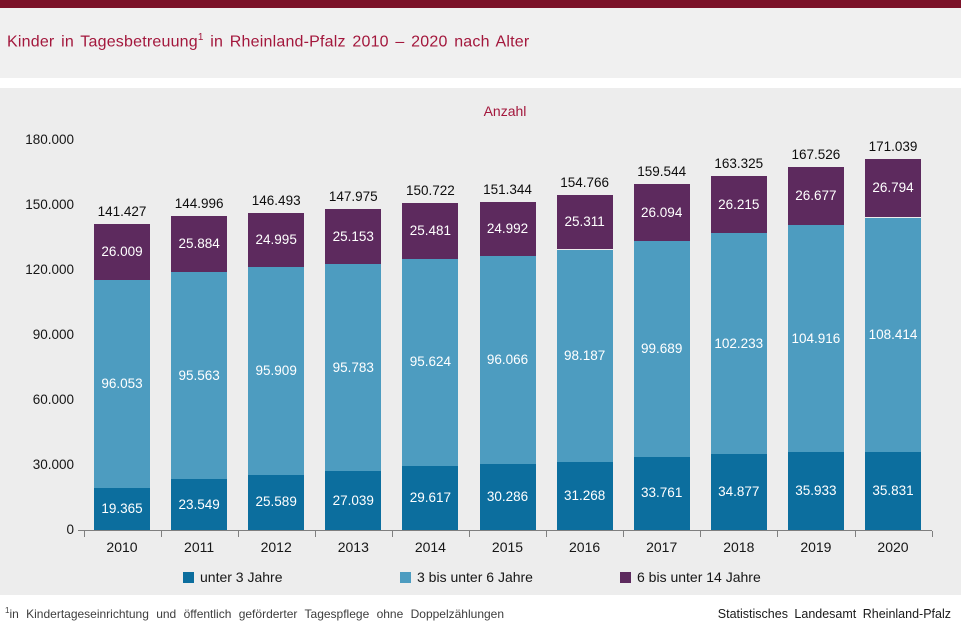  I want to click on bar-segment-value-label: 34.877, so click(739, 492).